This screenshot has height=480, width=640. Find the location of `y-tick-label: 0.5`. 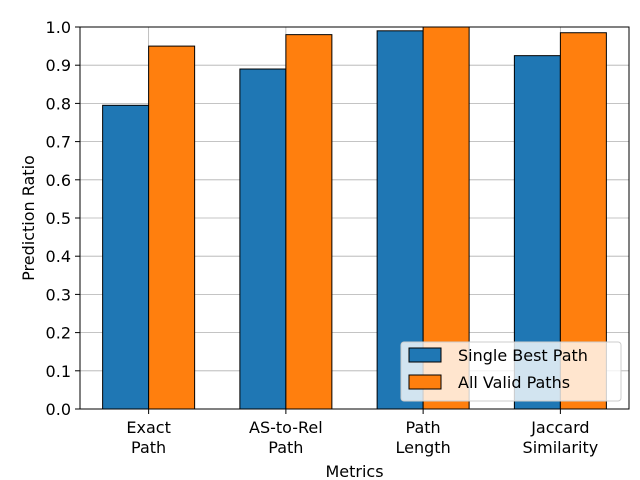

y-tick-label: 0.5 is located at coordinates (58, 218).